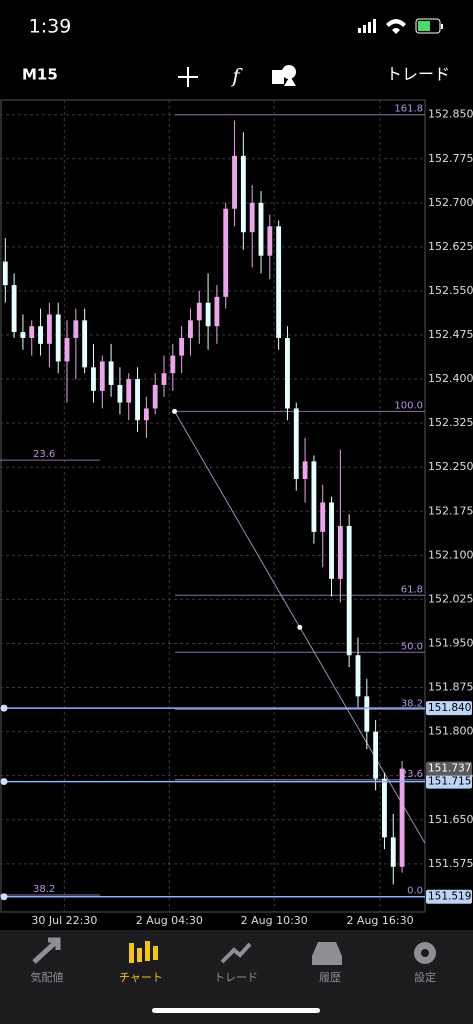 The image size is (473, 1024). What do you see at coordinates (284, 75) in the screenshot?
I see `objects-icon` at bounding box center [284, 75].